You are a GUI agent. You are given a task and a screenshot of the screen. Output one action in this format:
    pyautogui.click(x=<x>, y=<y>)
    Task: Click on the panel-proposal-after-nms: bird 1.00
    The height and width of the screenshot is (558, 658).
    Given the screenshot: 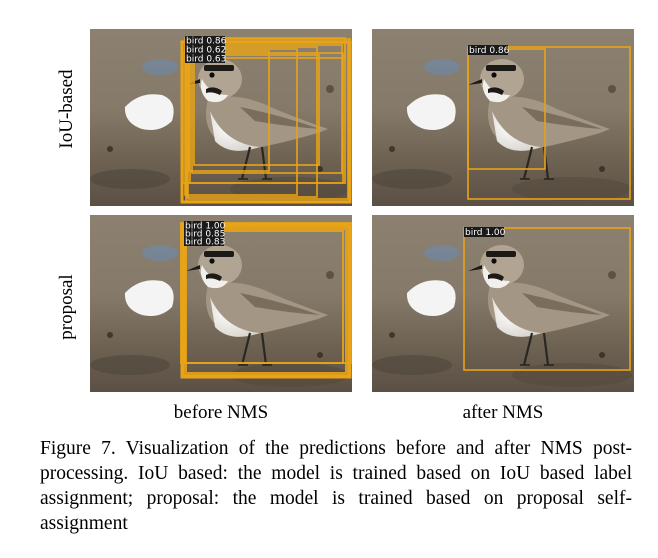 What is the action you would take?
    pyautogui.click(x=503, y=303)
    